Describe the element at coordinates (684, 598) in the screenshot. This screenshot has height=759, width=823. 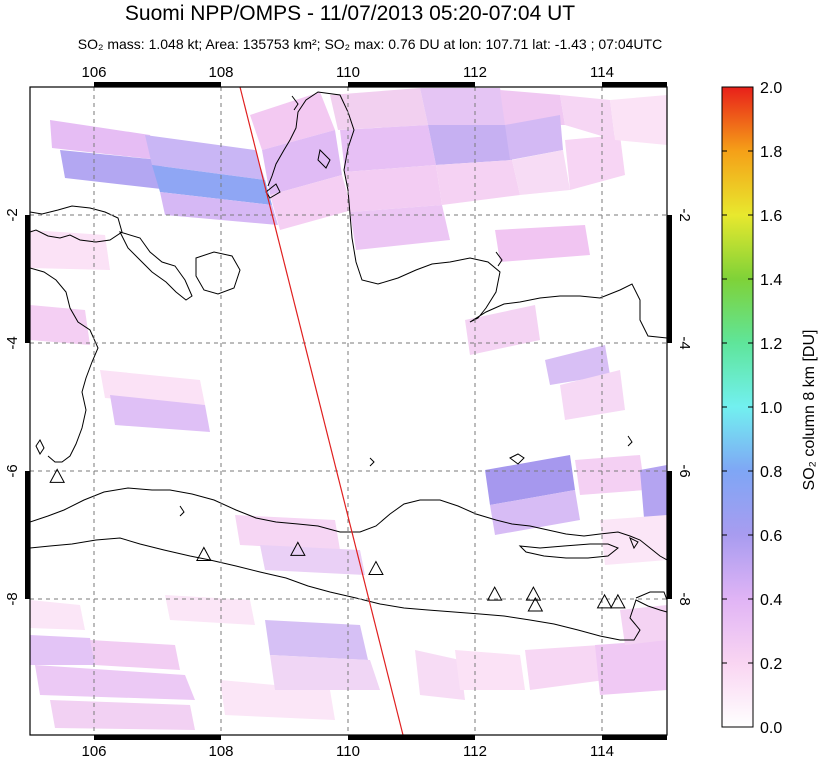
I see `lat-tick-right-8: -8` at that location.